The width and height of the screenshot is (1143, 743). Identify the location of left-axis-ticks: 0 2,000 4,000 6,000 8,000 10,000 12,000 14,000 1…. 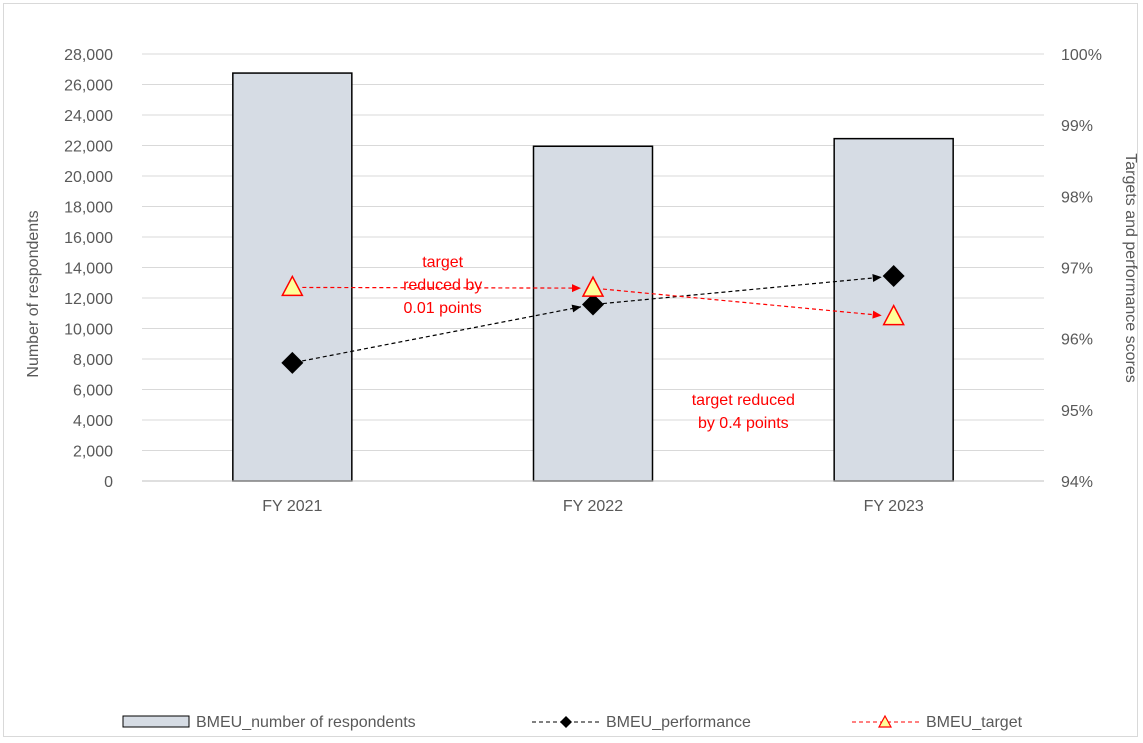
(88, 269).